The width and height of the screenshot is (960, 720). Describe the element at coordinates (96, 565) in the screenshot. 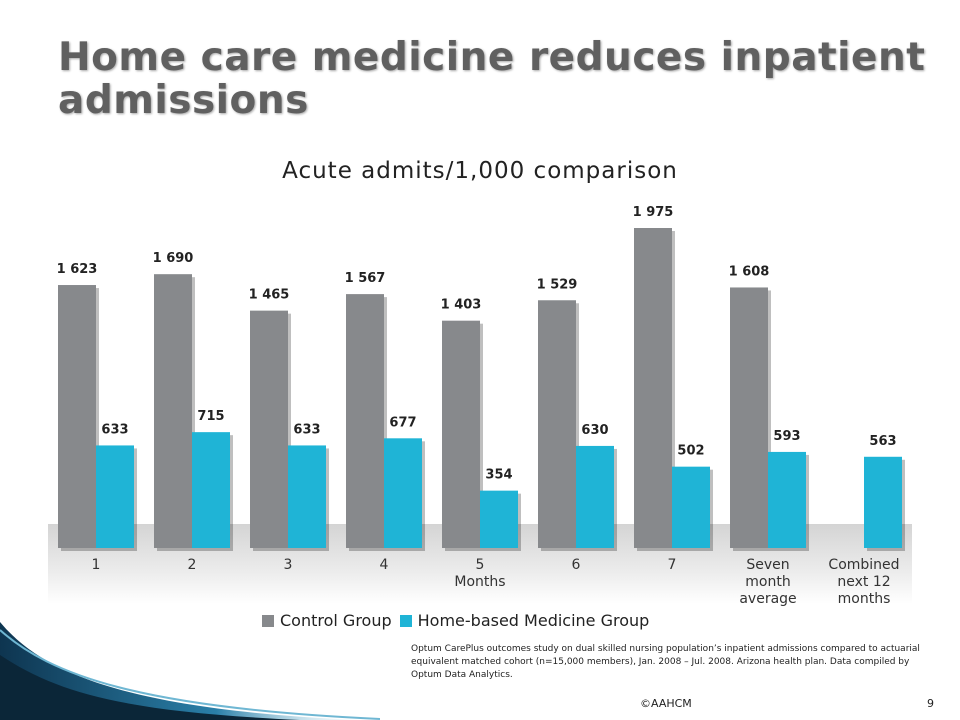

I see `category-label: 1` at that location.